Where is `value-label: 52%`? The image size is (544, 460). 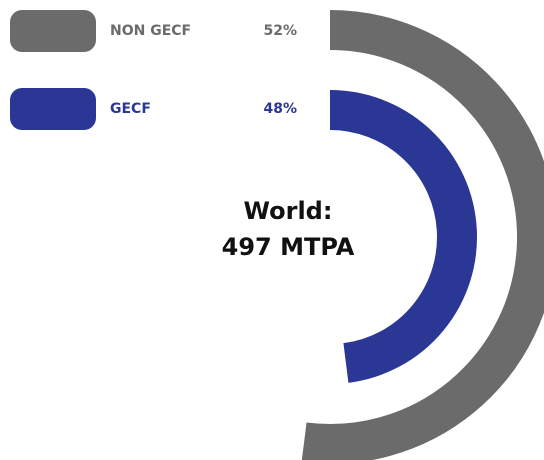 value-label: 52% is located at coordinates (280, 31).